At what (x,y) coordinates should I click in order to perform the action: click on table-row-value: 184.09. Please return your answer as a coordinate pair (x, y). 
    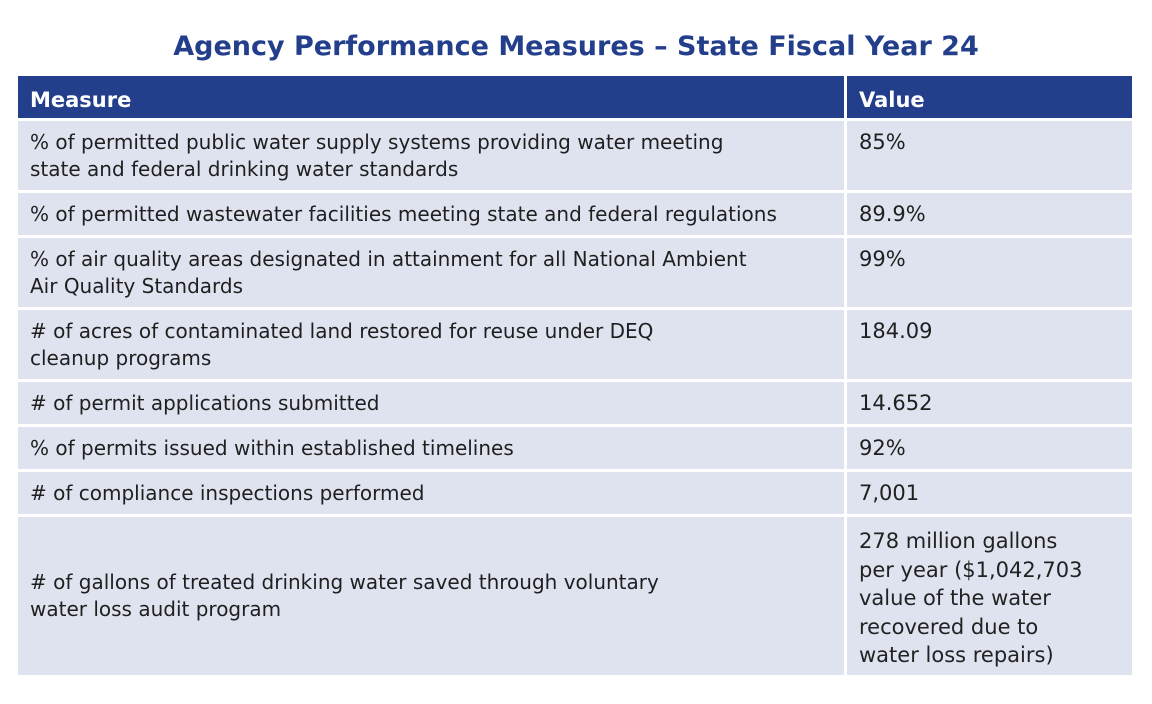
    Looking at the image, I should click on (989, 346).